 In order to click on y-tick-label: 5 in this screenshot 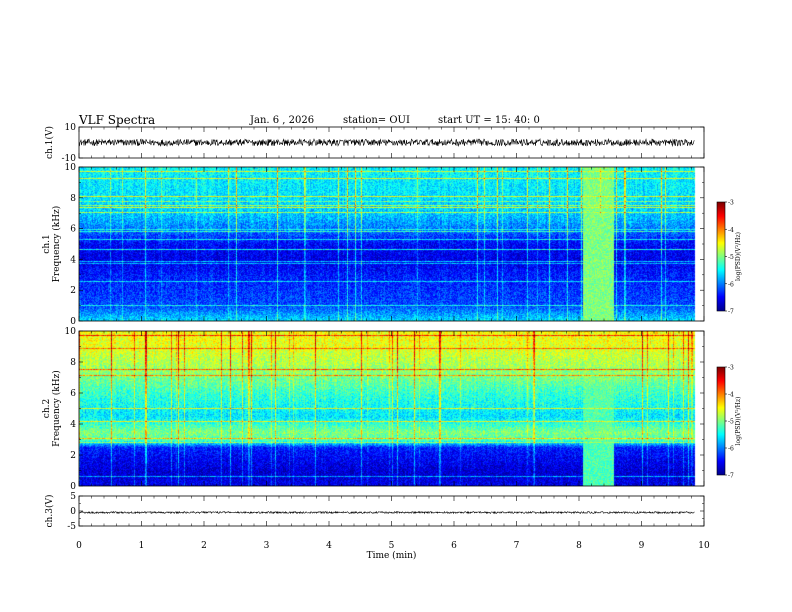, I will do `click(73, 497)`.